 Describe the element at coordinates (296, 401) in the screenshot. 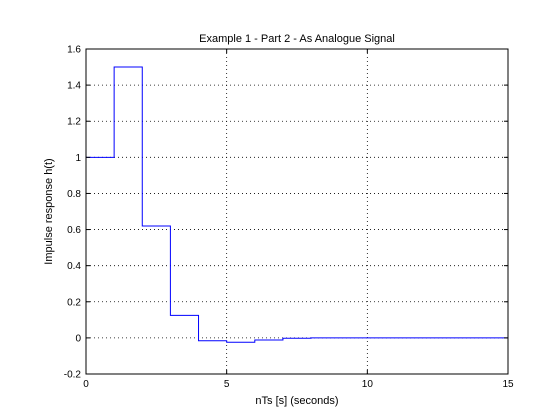

I see `x-axis-label: nTs [s] (seconds)` at that location.